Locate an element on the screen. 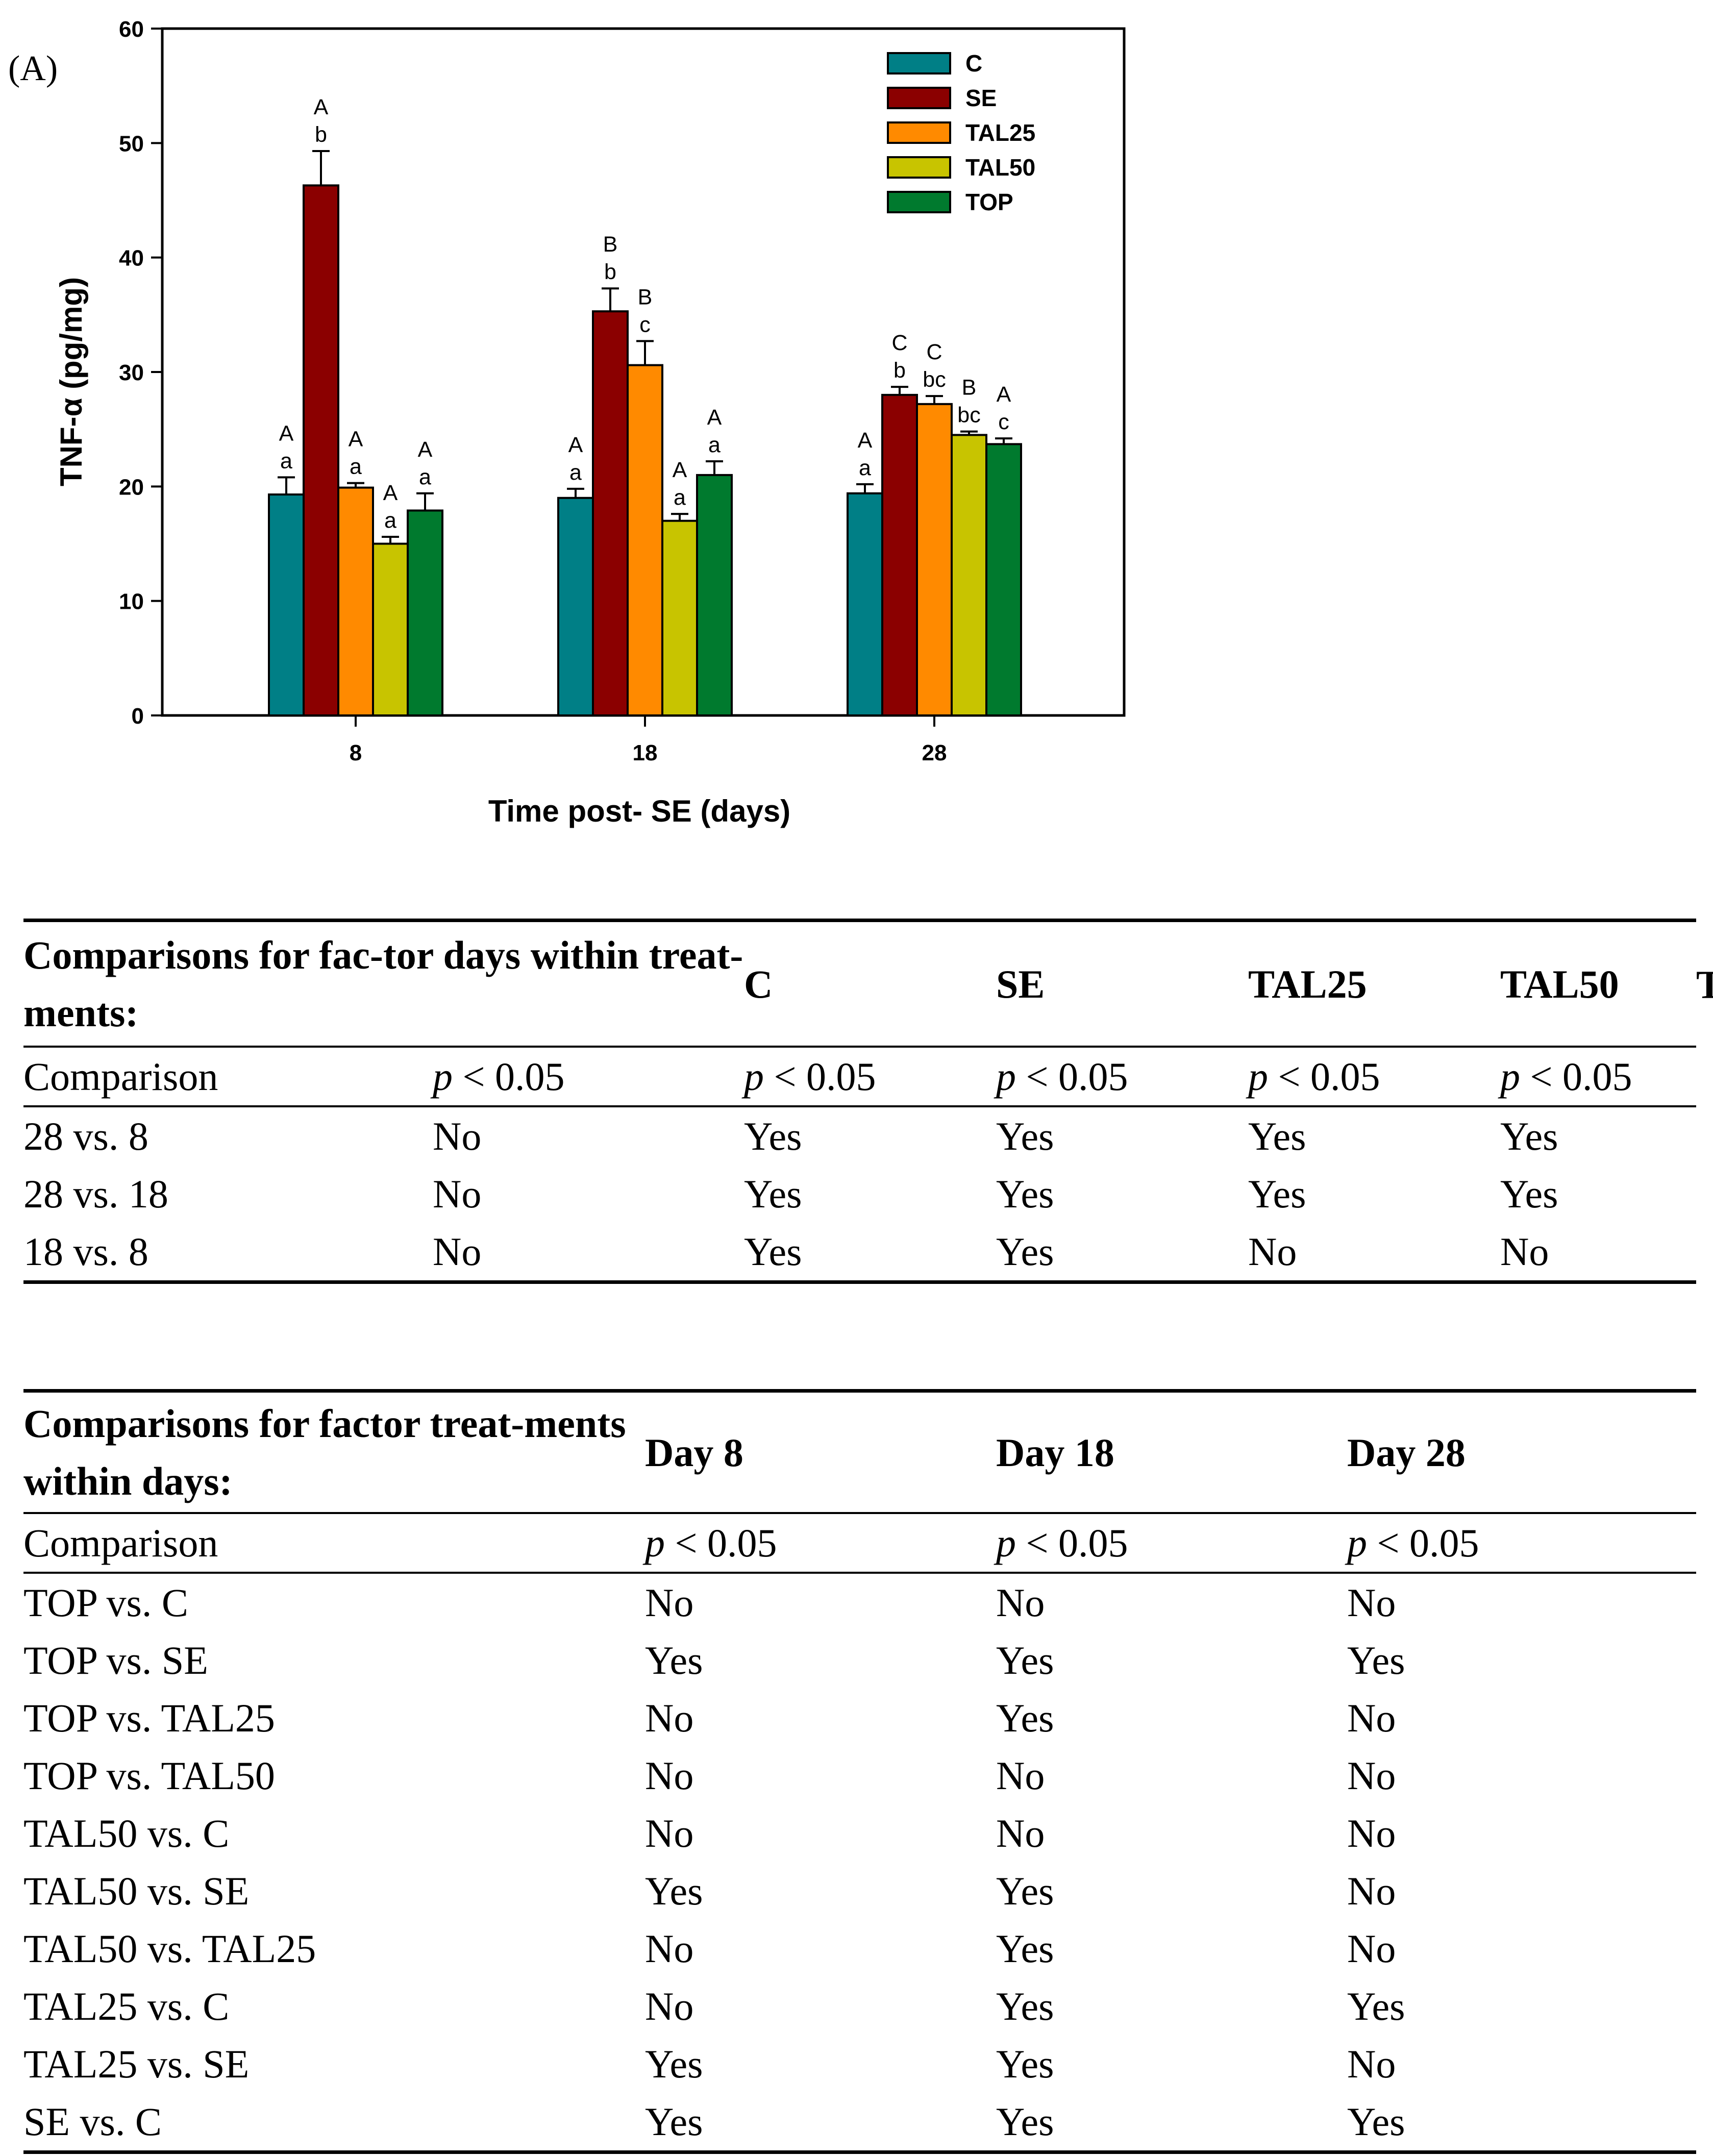 The image size is (1713, 2156). row-label: SE vs. C is located at coordinates (334, 2123).